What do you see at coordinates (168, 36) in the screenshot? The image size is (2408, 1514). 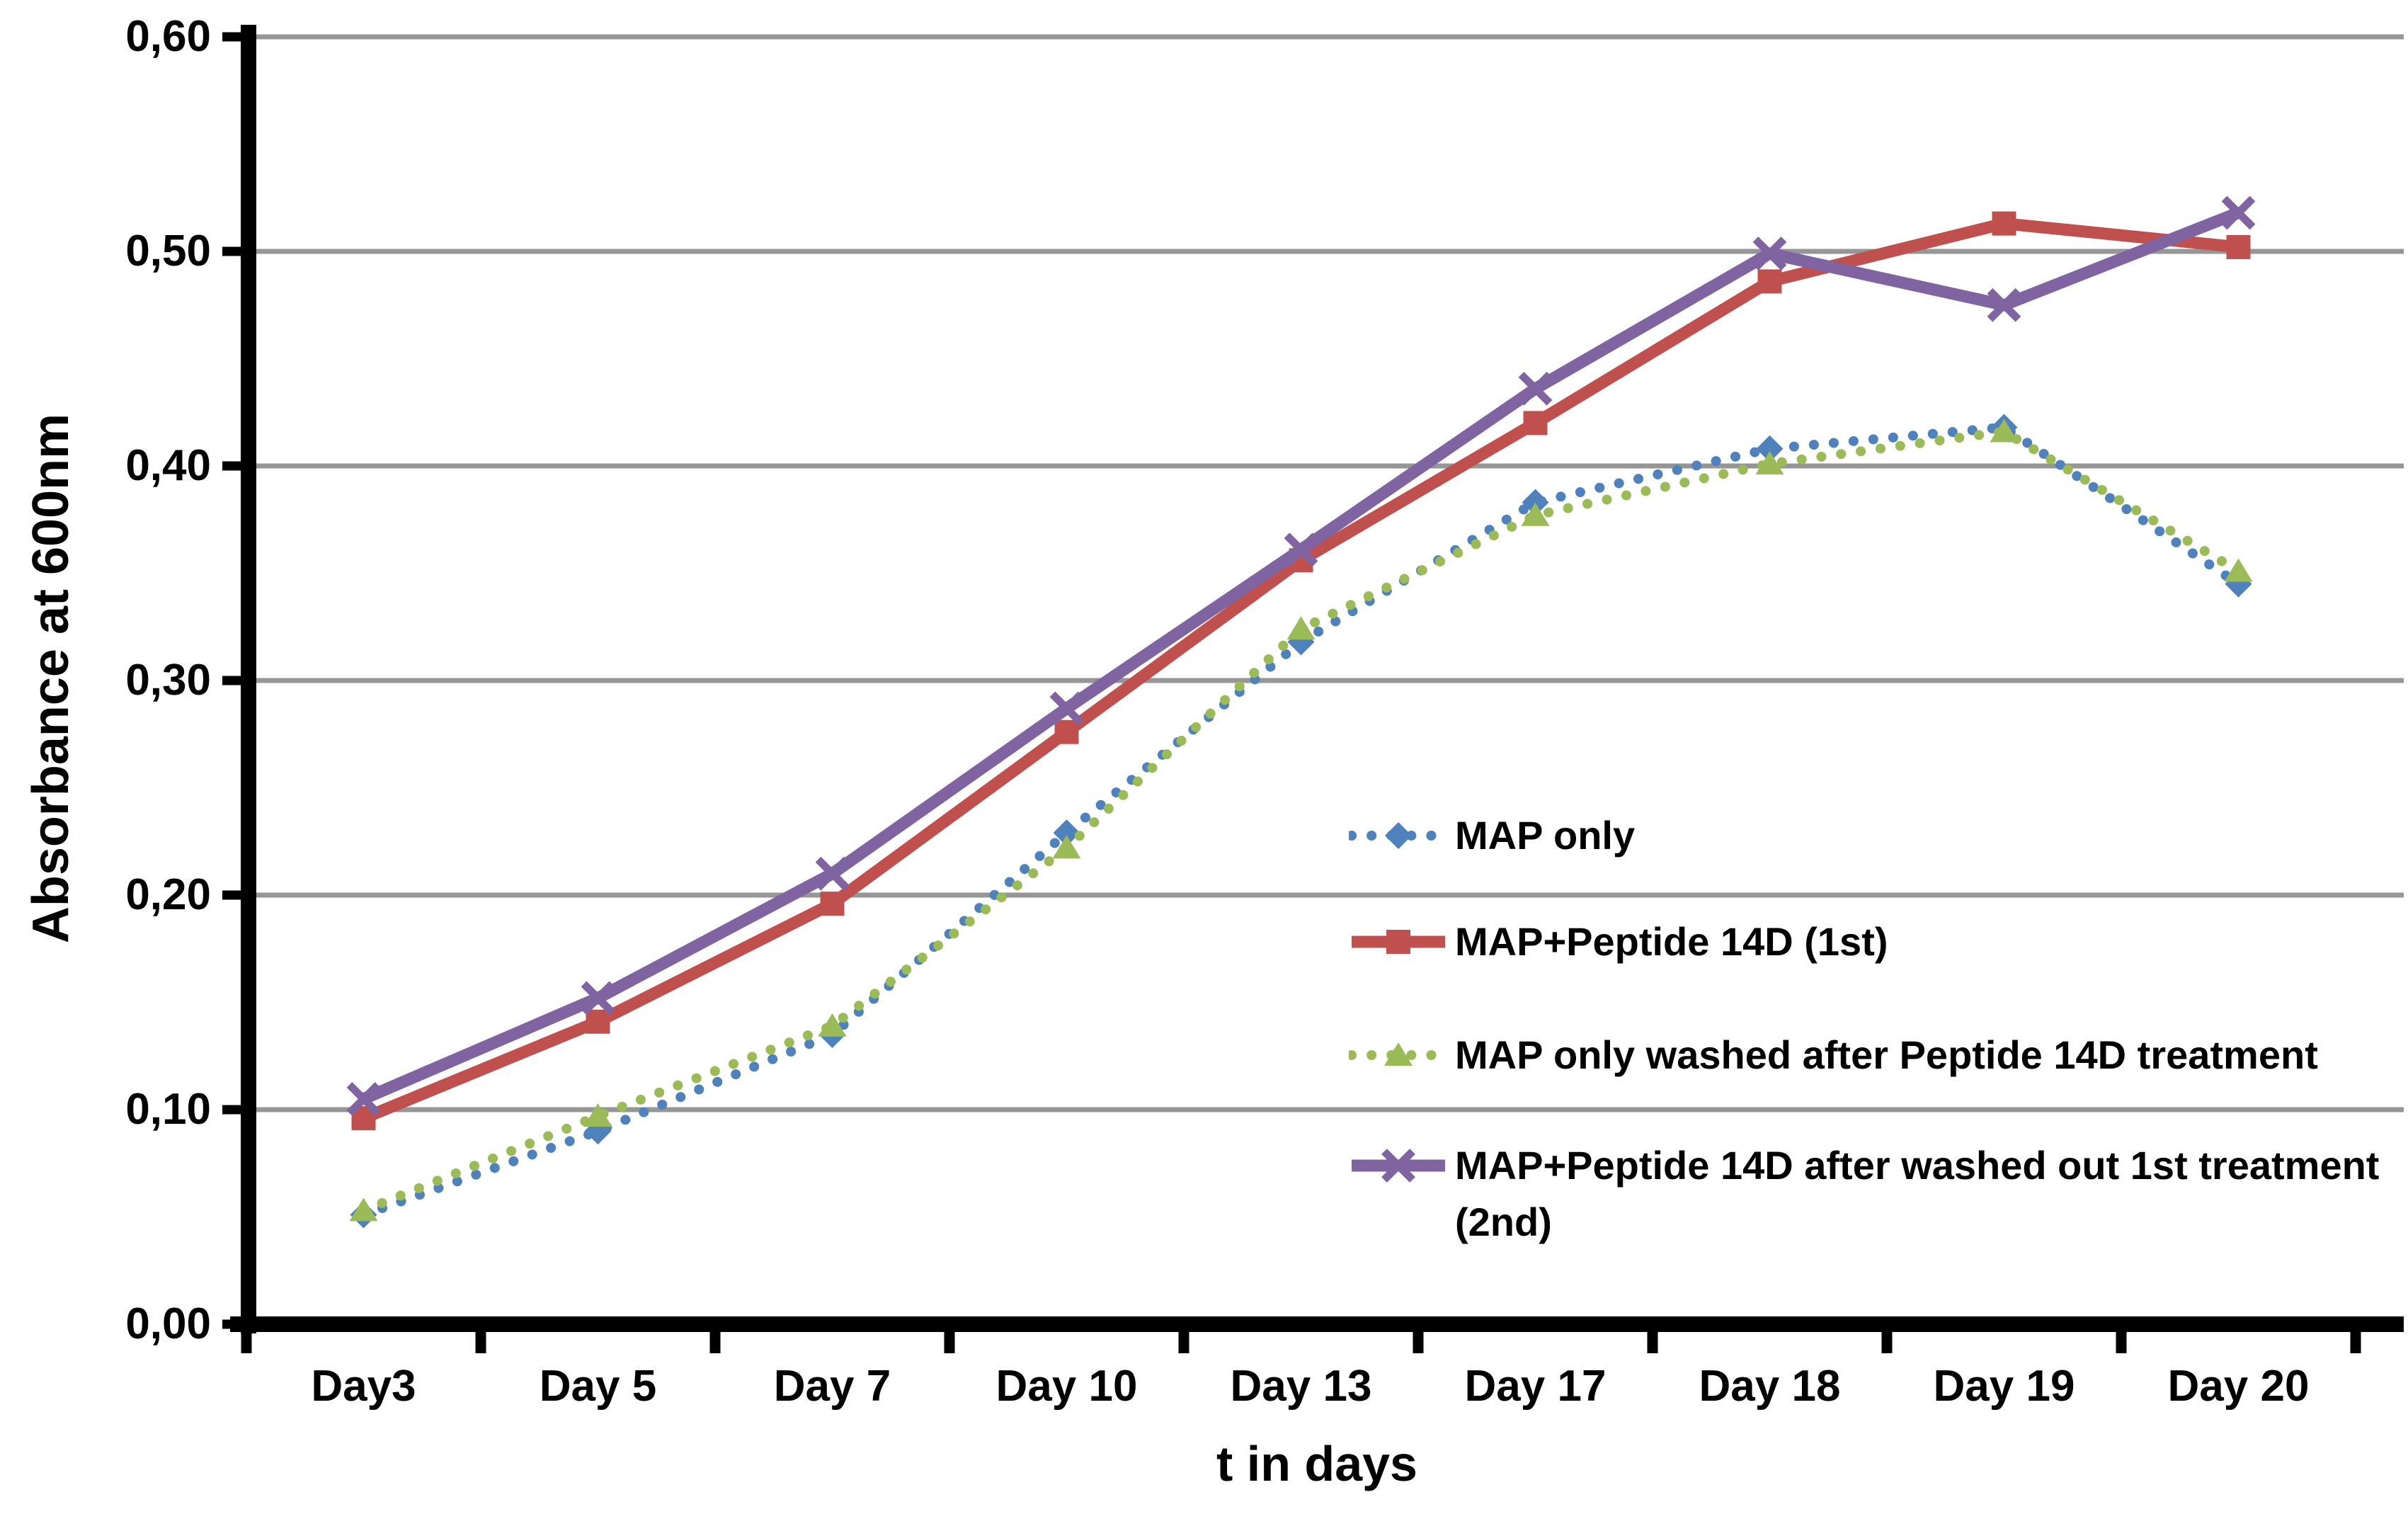 I see `y-tick-label: 0,60` at bounding box center [168, 36].